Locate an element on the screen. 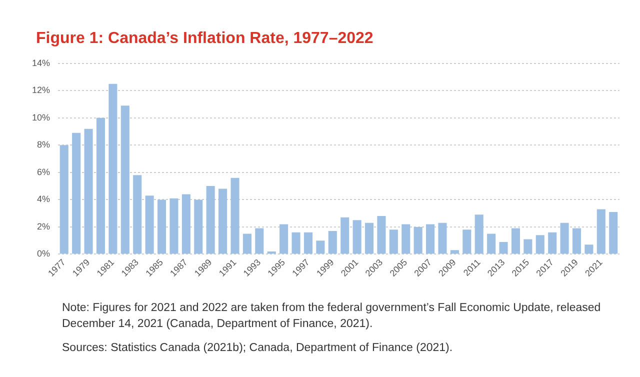  y-tick-label: 8% is located at coordinates (43, 145).